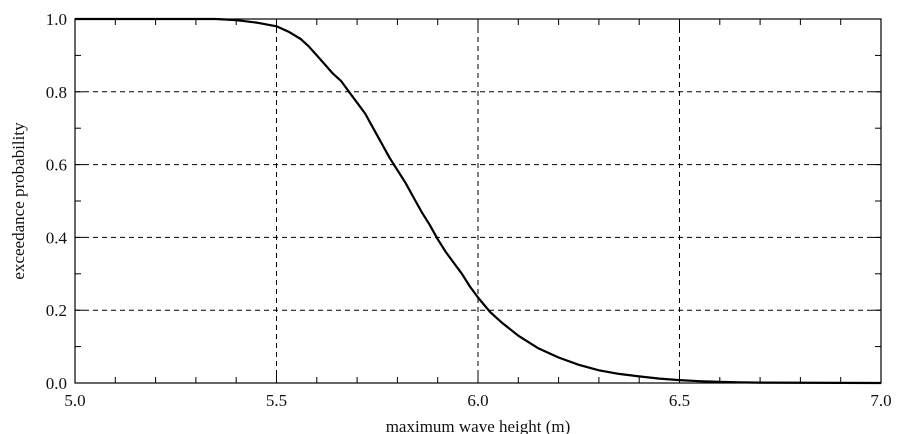 This screenshot has width=897, height=434. I want to click on y-tick-label: 0.4, so click(57, 237).